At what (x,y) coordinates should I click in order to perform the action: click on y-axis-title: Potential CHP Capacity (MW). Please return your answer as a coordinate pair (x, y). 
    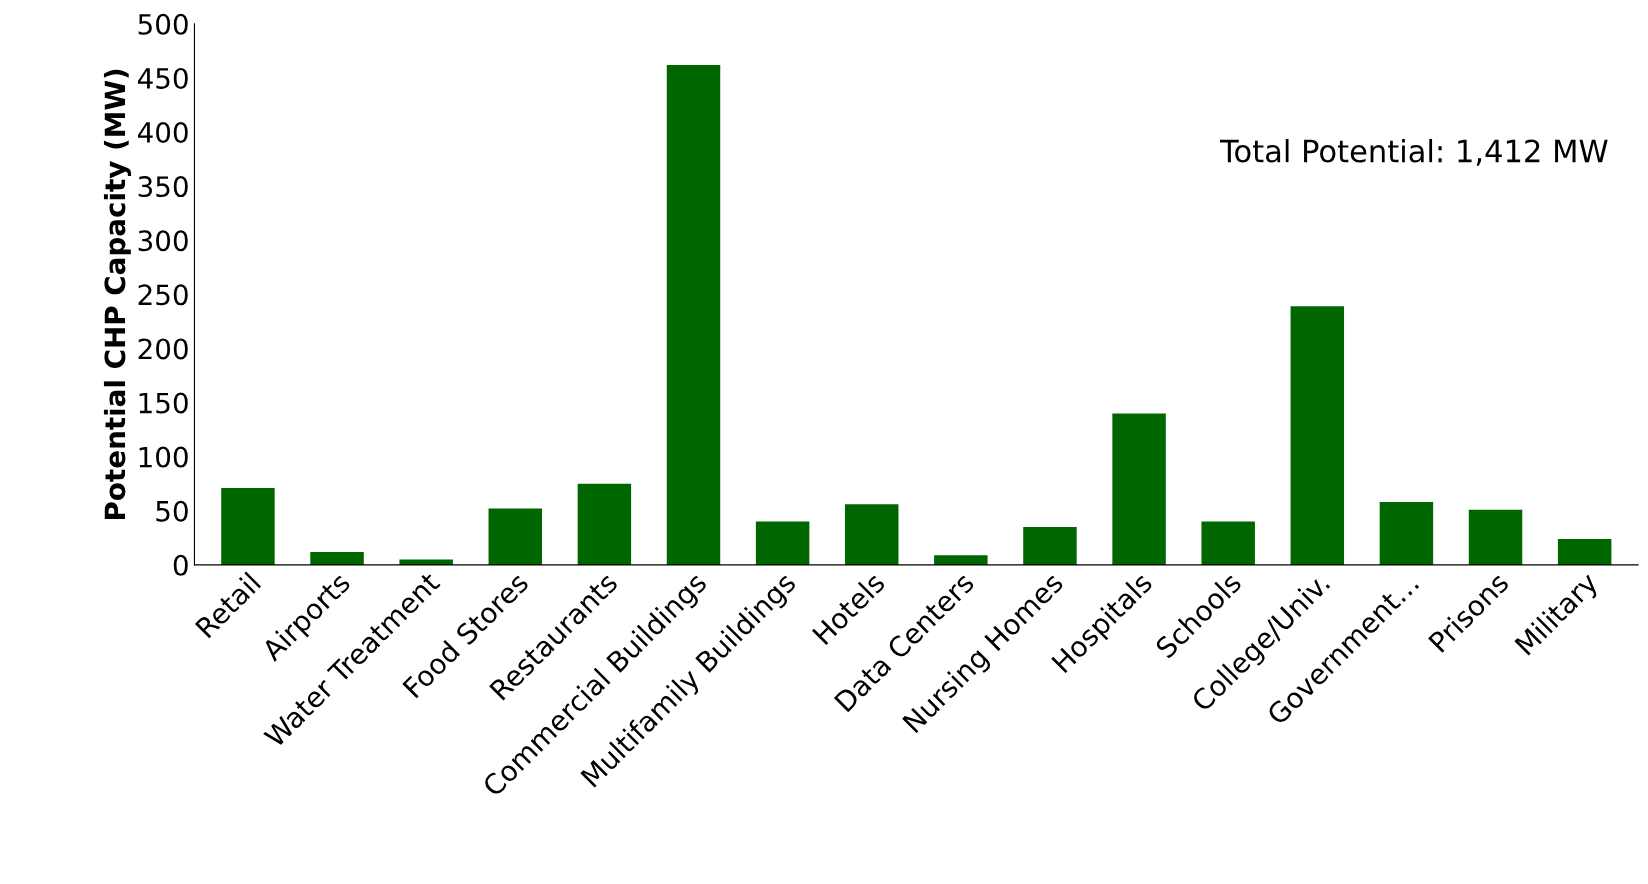
    Looking at the image, I should click on (117, 294).